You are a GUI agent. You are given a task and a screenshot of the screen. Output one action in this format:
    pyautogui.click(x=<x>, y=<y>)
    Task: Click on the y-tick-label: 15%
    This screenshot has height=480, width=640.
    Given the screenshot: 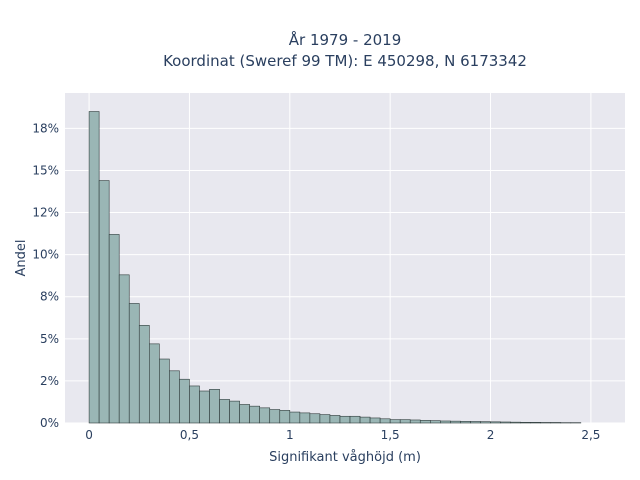 What is the action you would take?
    pyautogui.click(x=45, y=170)
    